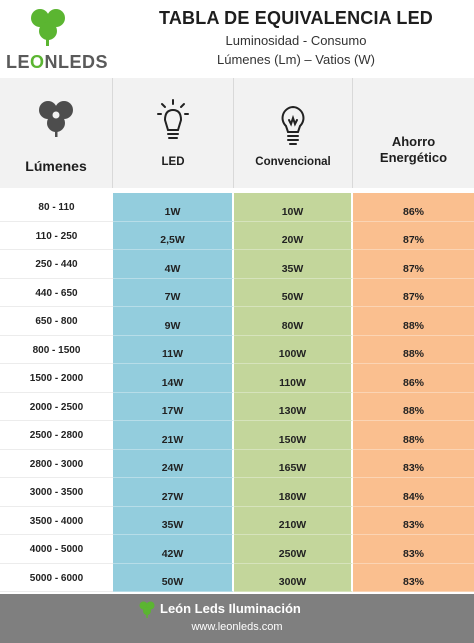  What do you see at coordinates (173, 292) in the screenshot?
I see `cell-led: 7W` at bounding box center [173, 292].